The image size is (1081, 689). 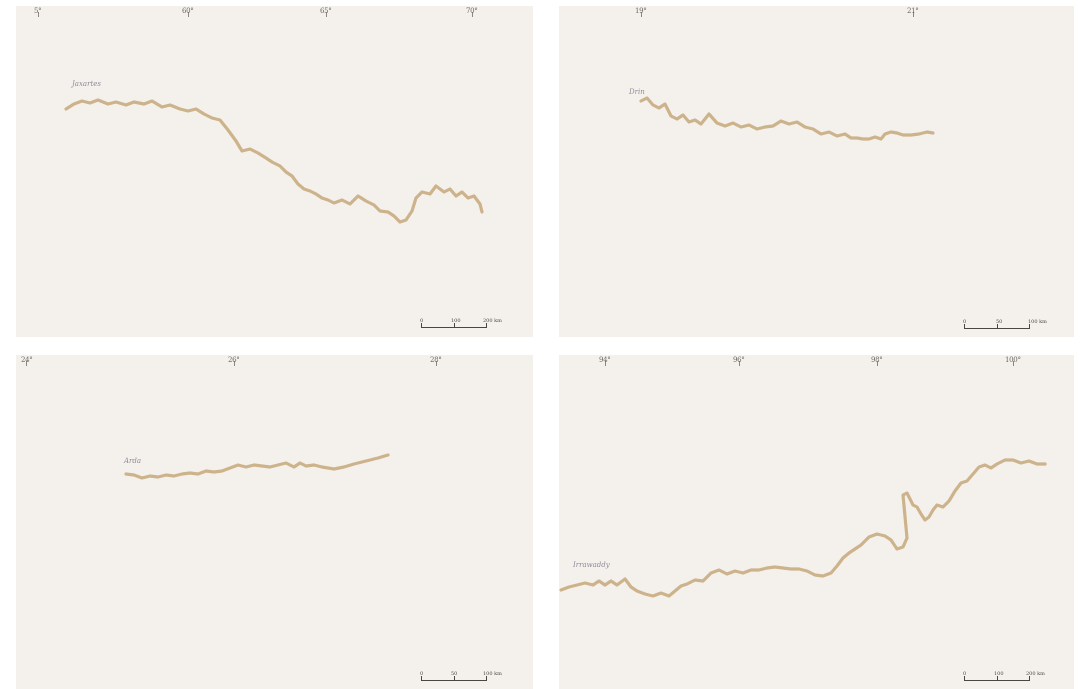 What do you see at coordinates (637, 92) in the screenshot?
I see `river-name-label: Drin` at bounding box center [637, 92].